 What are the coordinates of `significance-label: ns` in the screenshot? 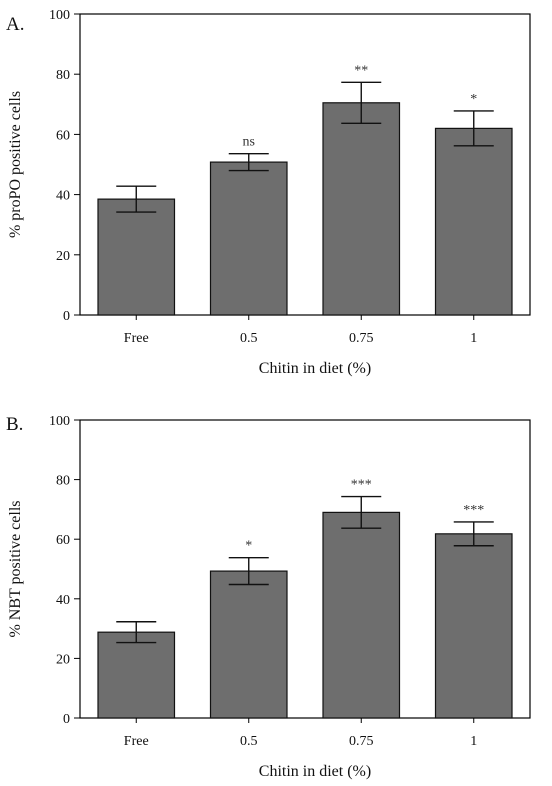 It's located at (249, 142).